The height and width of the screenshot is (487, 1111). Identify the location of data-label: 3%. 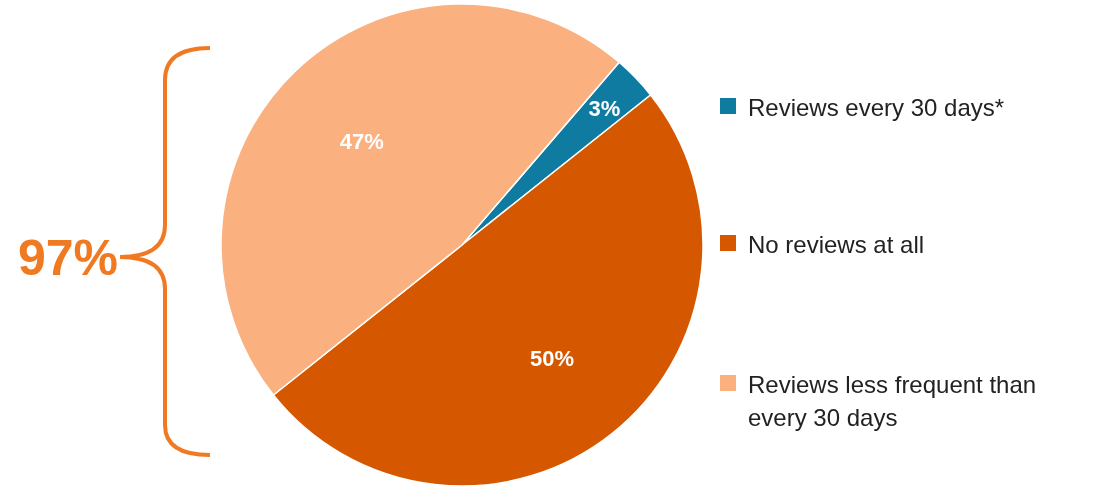
(604, 108).